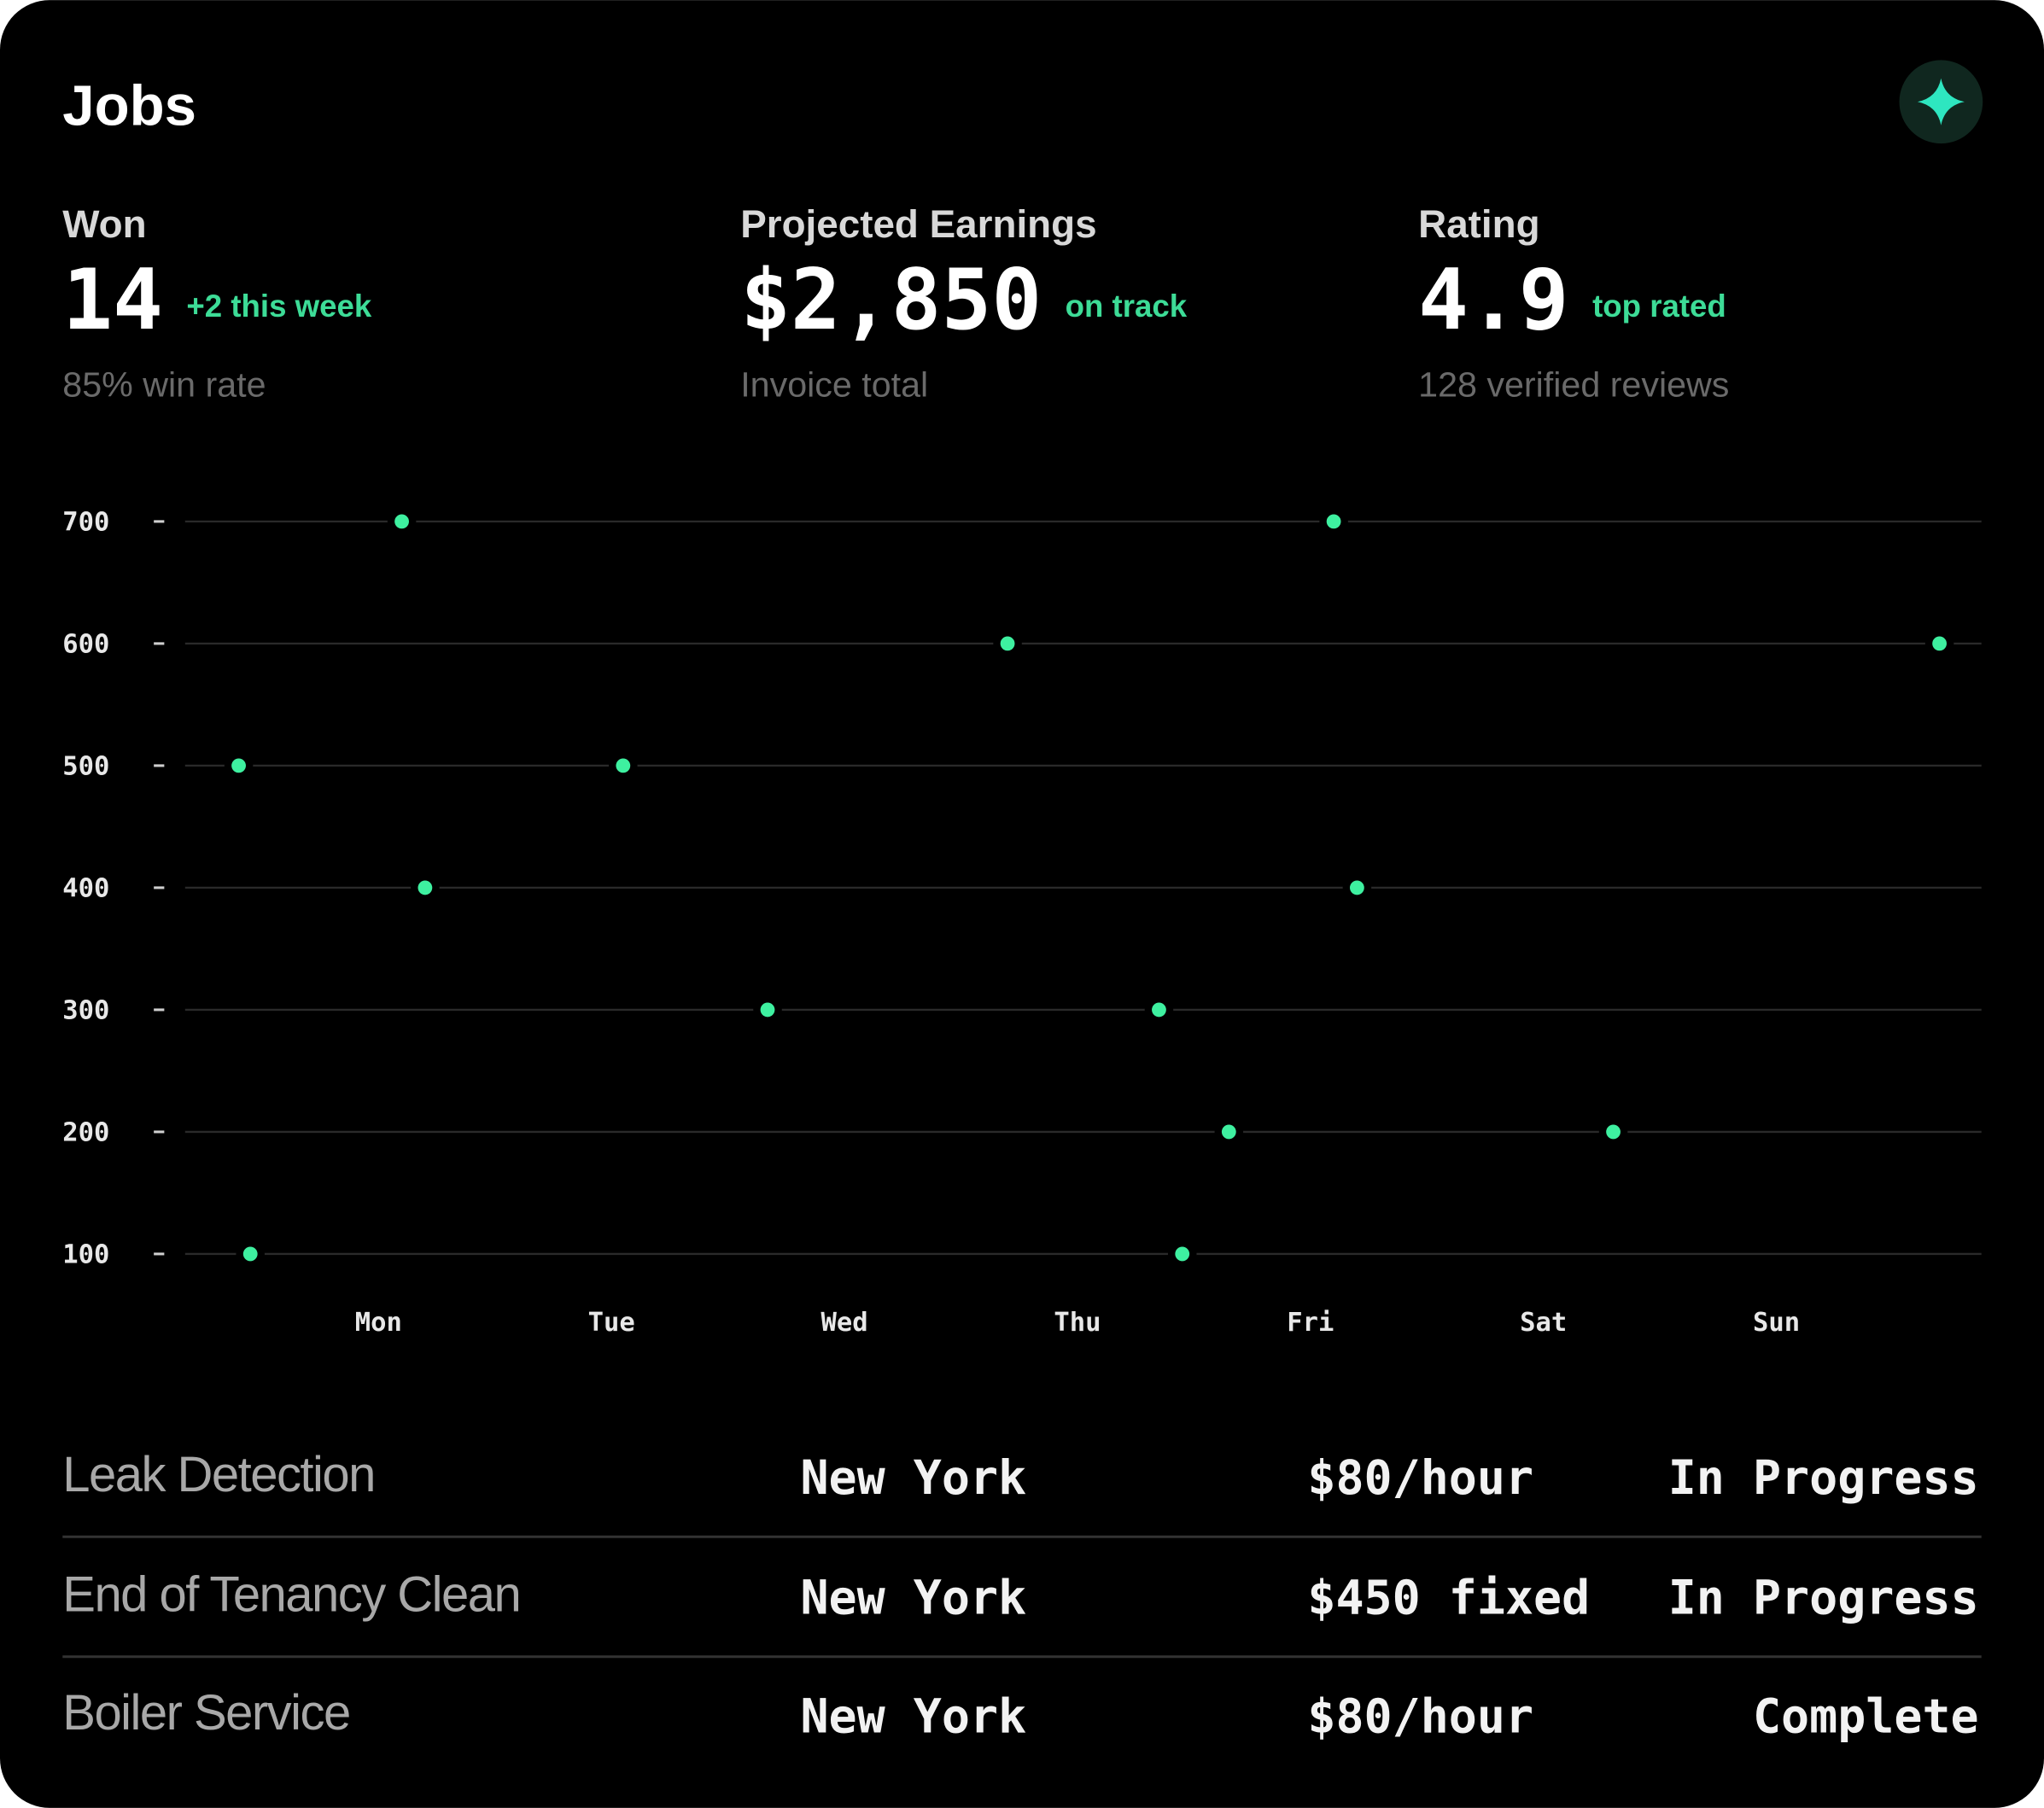 The image size is (2044, 1808). I want to click on y-tick-label: 300, so click(85, 1011).